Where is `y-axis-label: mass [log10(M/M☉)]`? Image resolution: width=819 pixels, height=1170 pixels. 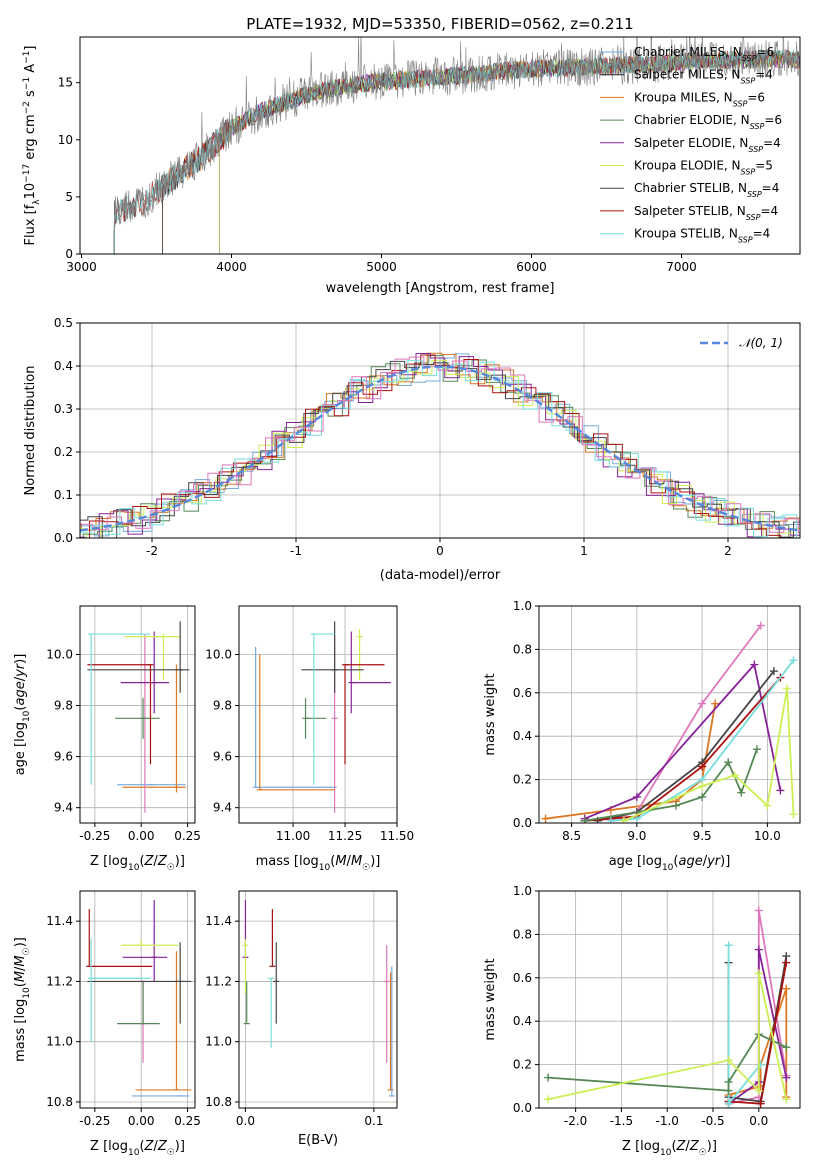
y-axis-label: mass [log10(M/M☉)] is located at coordinates (22, 999).